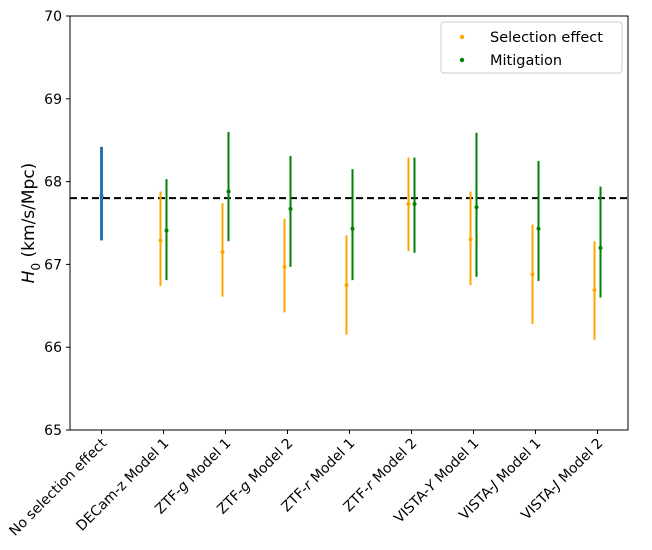  What do you see at coordinates (31, 223) in the screenshot?
I see `y-axis-label: H0 (km/s/Mpc)` at bounding box center [31, 223].